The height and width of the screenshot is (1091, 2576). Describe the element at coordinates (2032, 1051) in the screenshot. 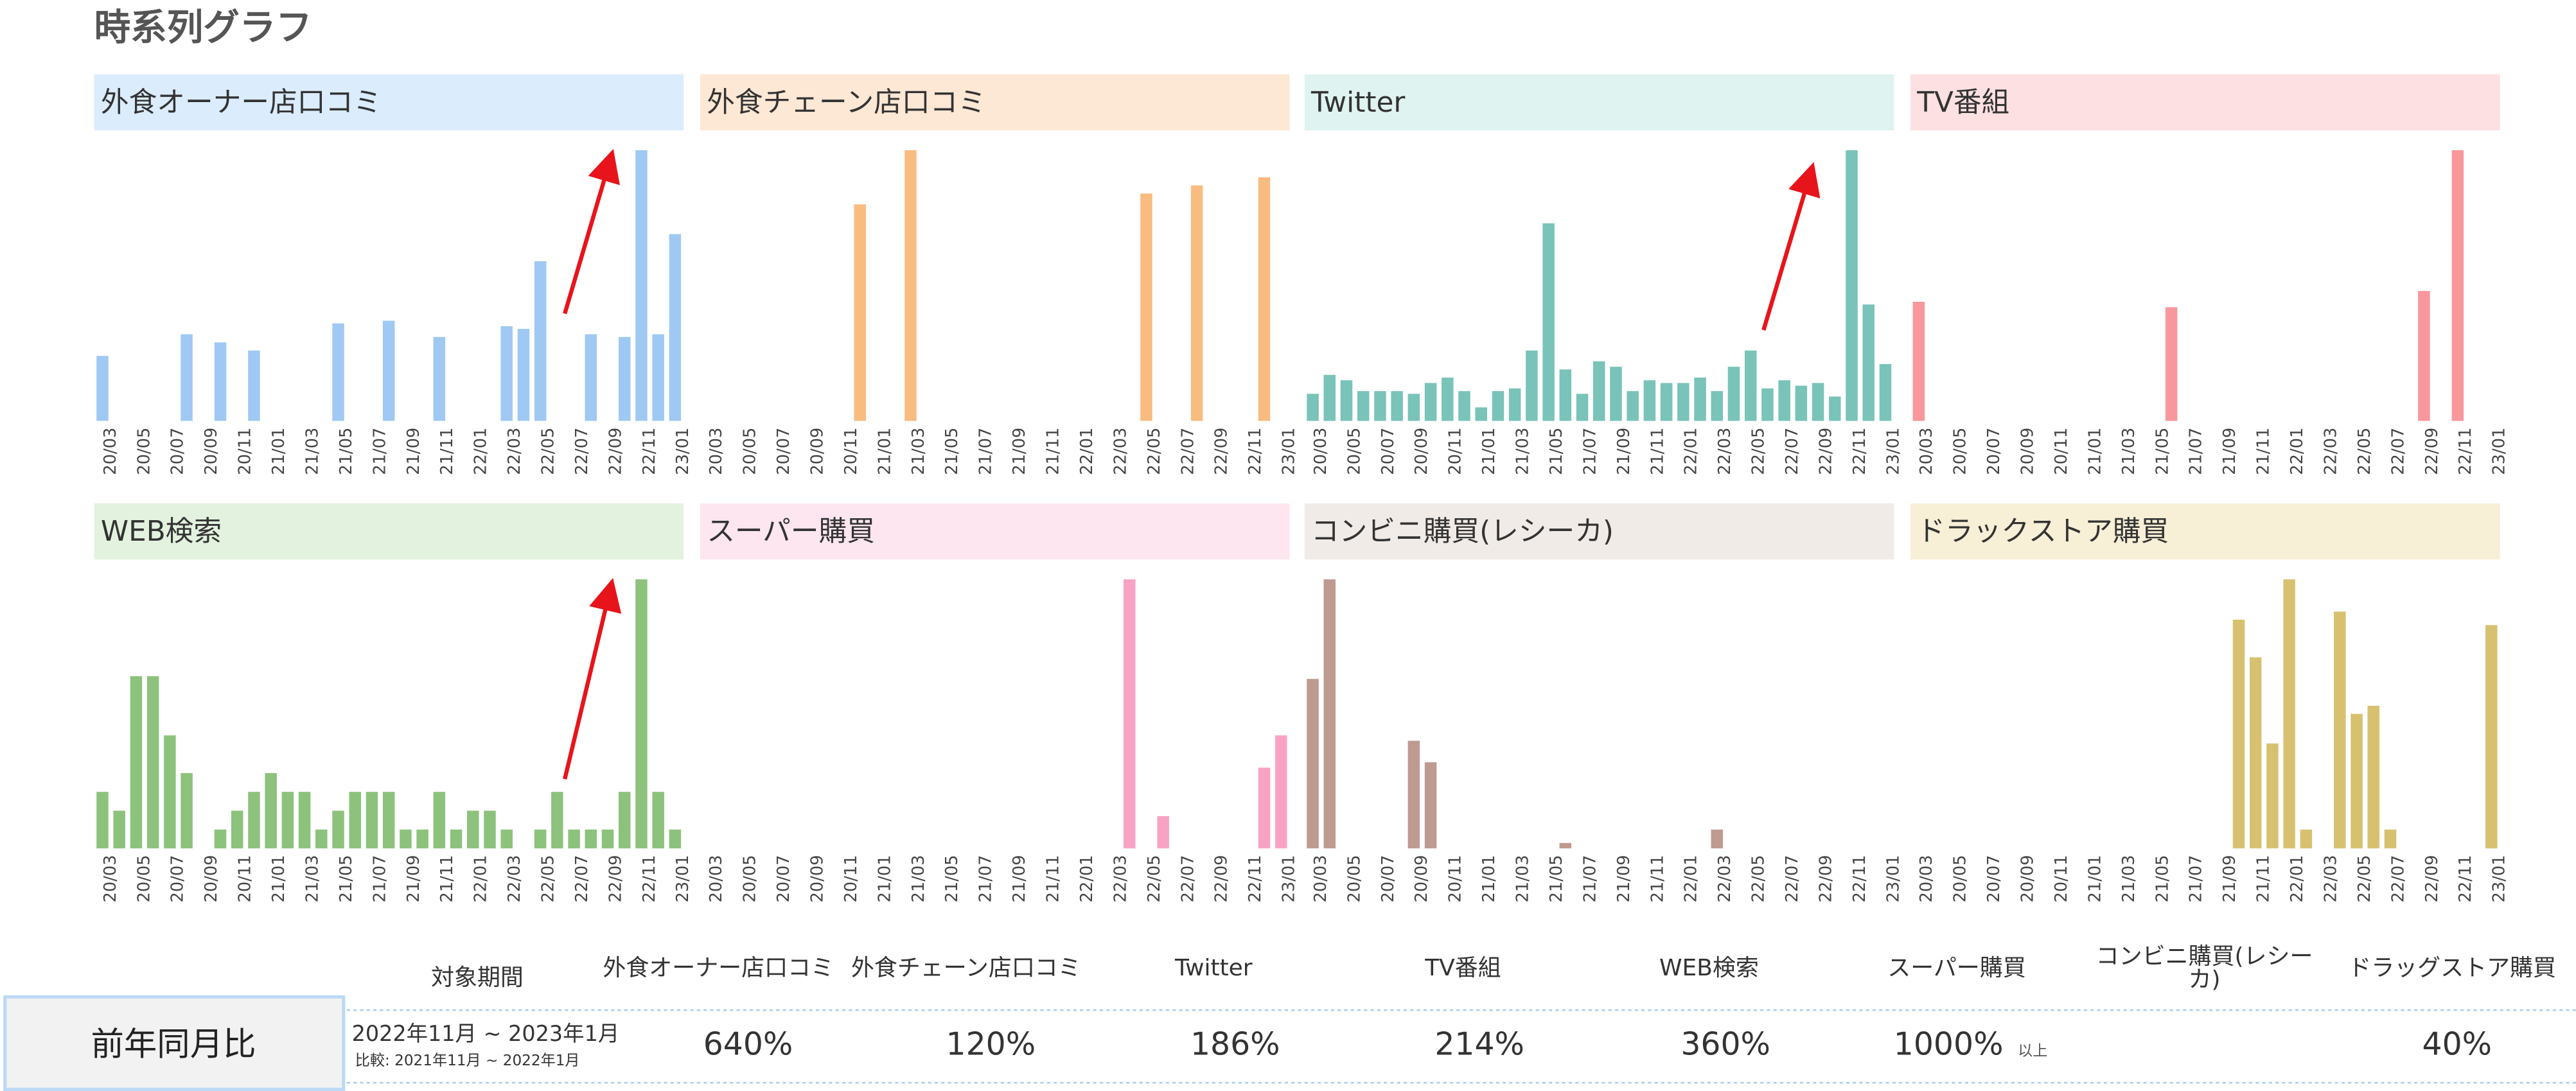

I see `cell-note: 以上` at that location.